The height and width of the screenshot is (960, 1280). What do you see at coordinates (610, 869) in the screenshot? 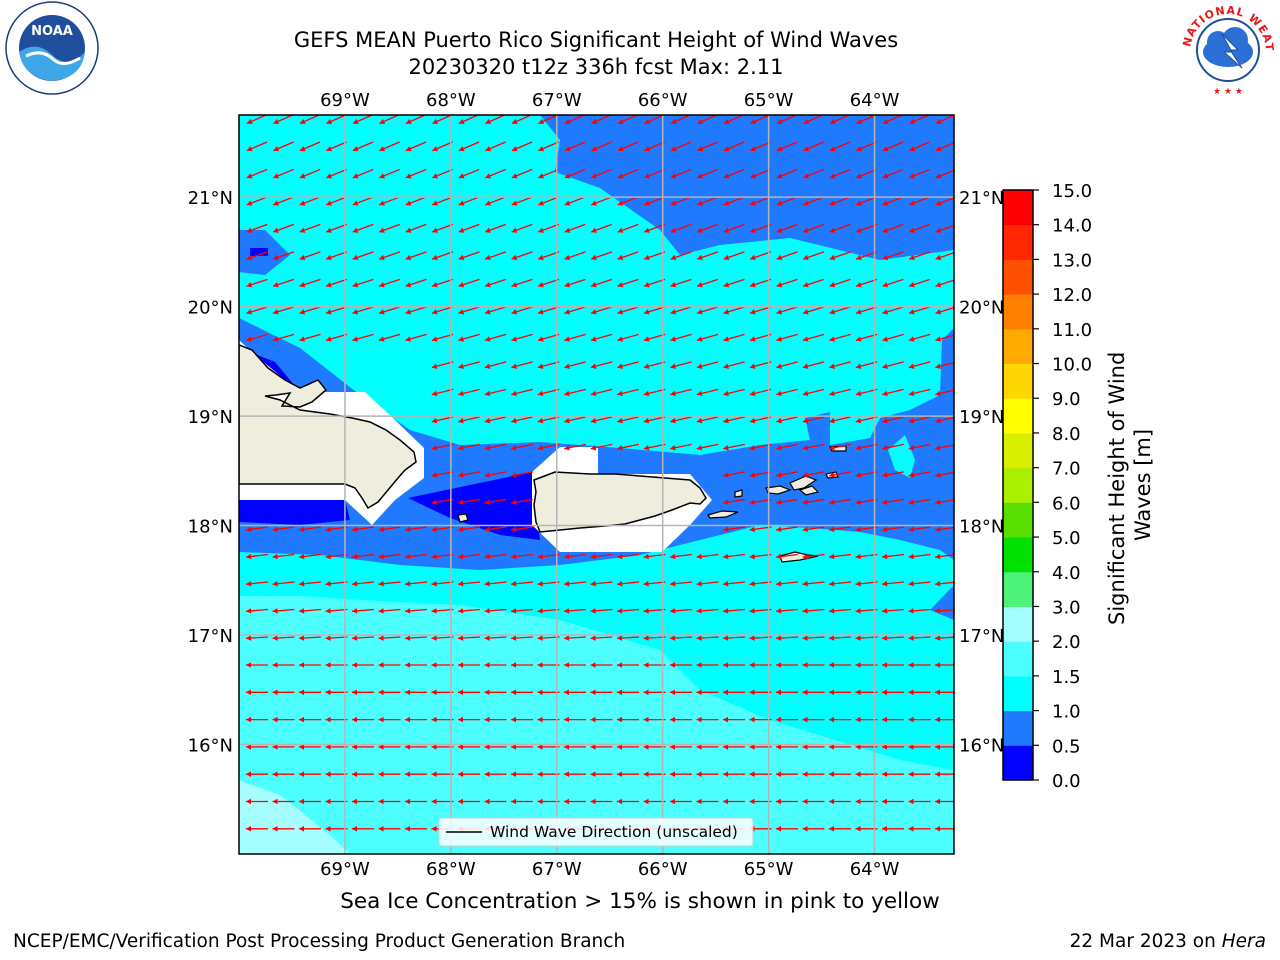
I see `lon-ticks-bottom: 69°W 68°W 67°W 66°W 65°W 64°W` at bounding box center [610, 869].